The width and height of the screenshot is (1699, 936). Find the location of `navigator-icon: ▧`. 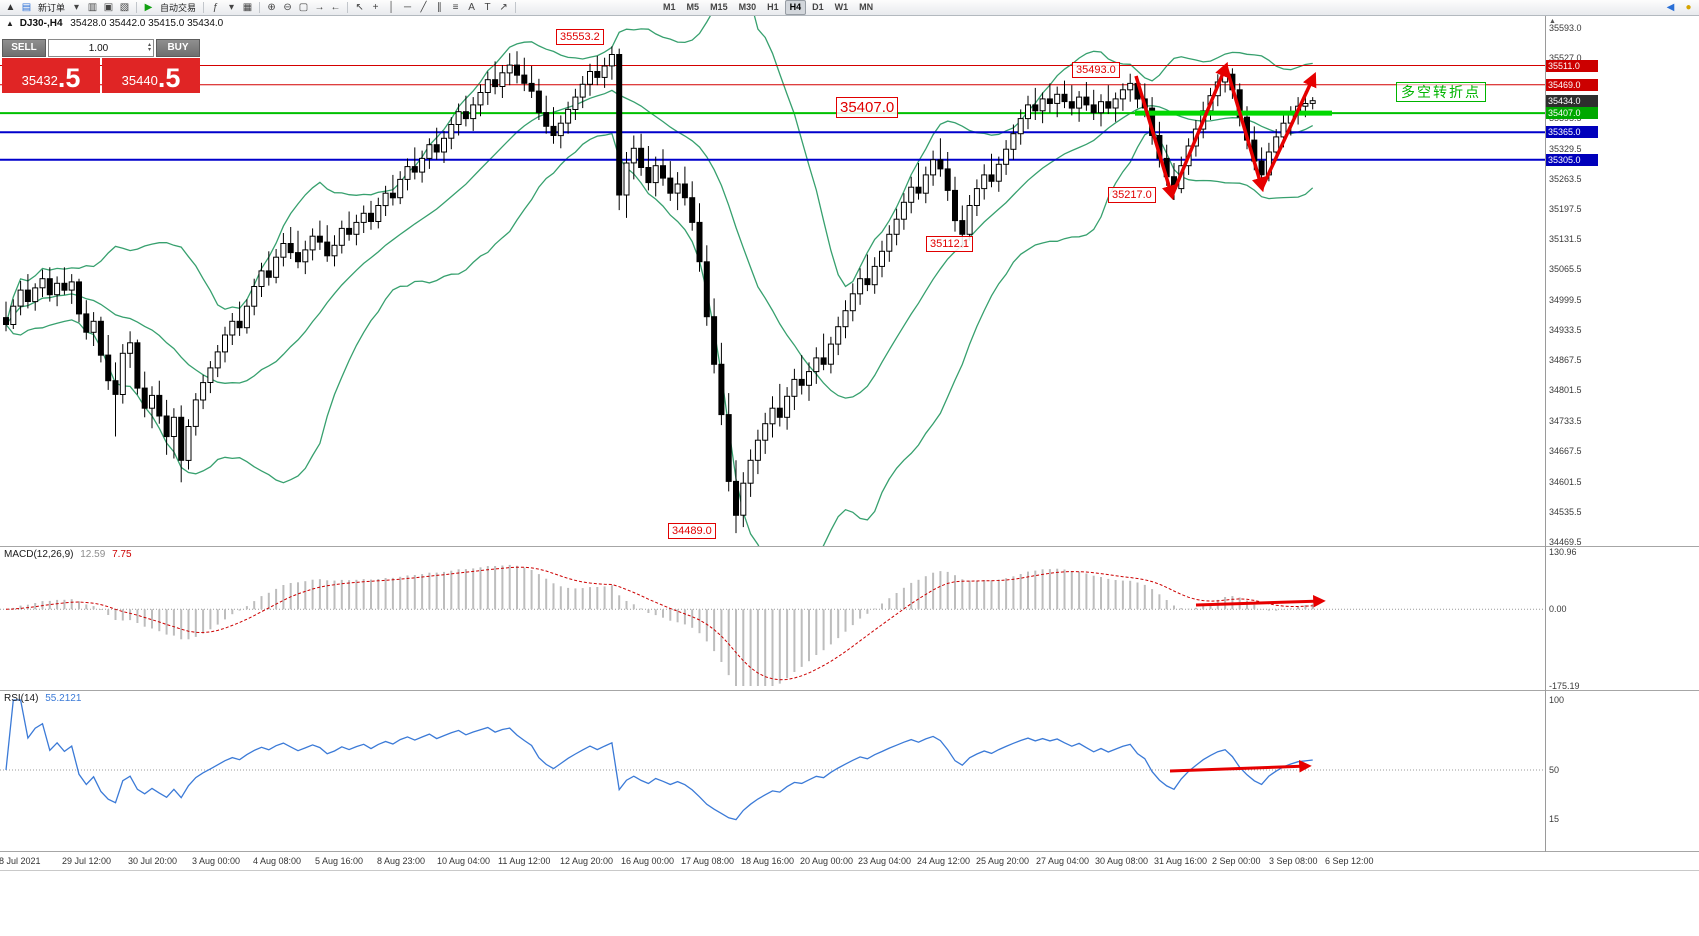

navigator-icon: ▧ is located at coordinates (124, 7).